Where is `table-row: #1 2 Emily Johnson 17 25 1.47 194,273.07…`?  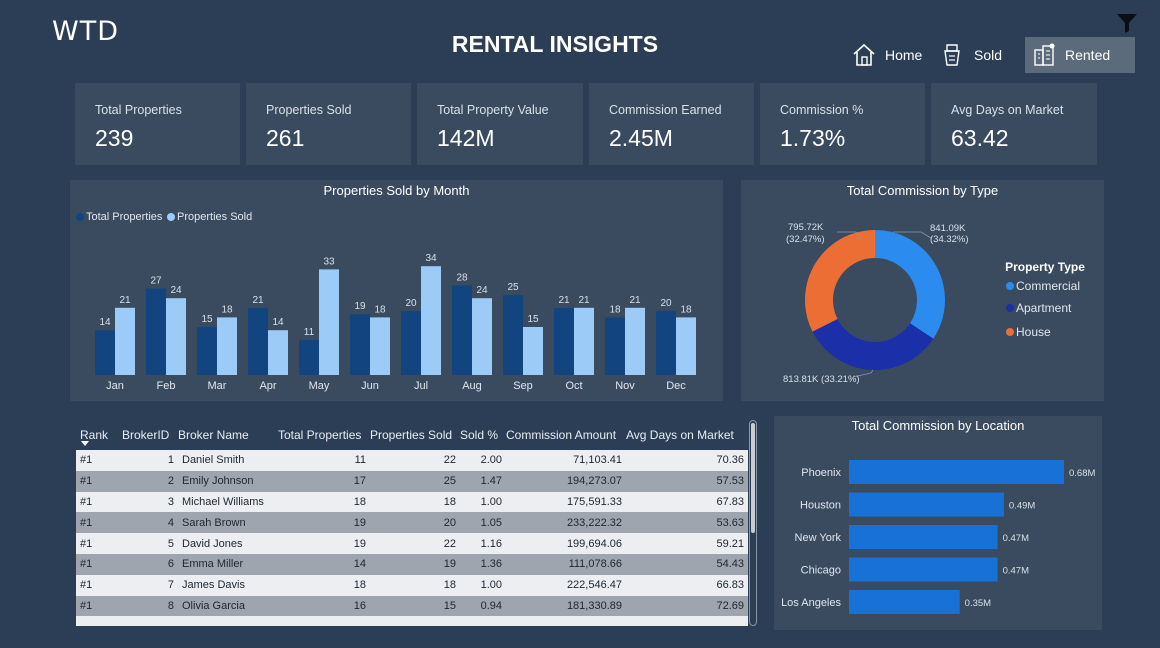
table-row: #1 2 Emily Johnson 17 25 1.47 194,273.07… is located at coordinates (412, 481).